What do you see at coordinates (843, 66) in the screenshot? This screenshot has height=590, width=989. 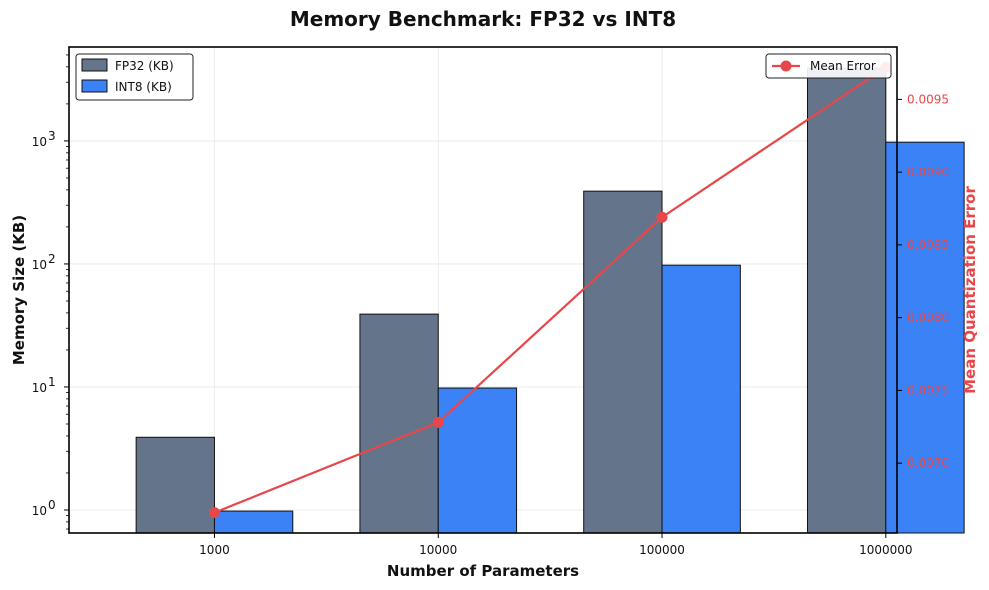 I see `legend-label: Mean Error` at bounding box center [843, 66].